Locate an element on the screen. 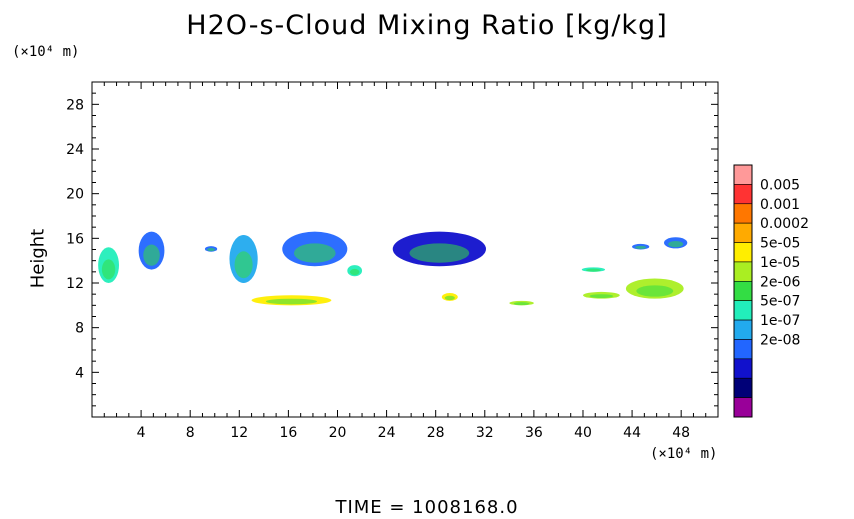 Image resolution: width=854 pixels, height=519 pixels. y-tick-label: 16 is located at coordinates (75, 239).